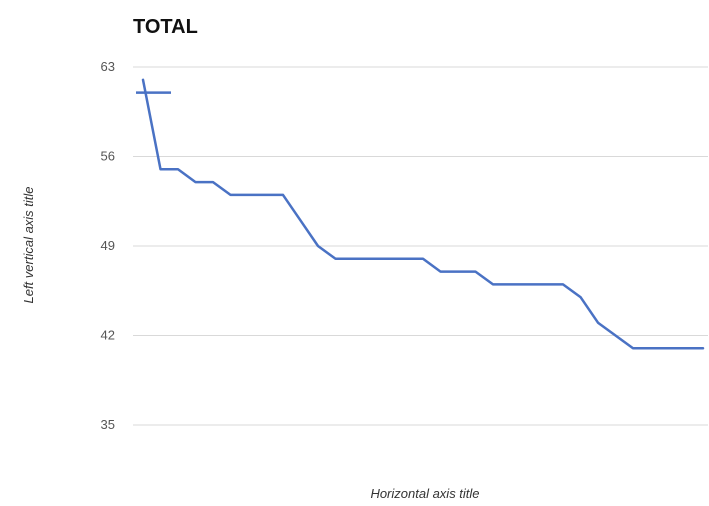  I want to click on y-tick-label: 63, so click(108, 66).